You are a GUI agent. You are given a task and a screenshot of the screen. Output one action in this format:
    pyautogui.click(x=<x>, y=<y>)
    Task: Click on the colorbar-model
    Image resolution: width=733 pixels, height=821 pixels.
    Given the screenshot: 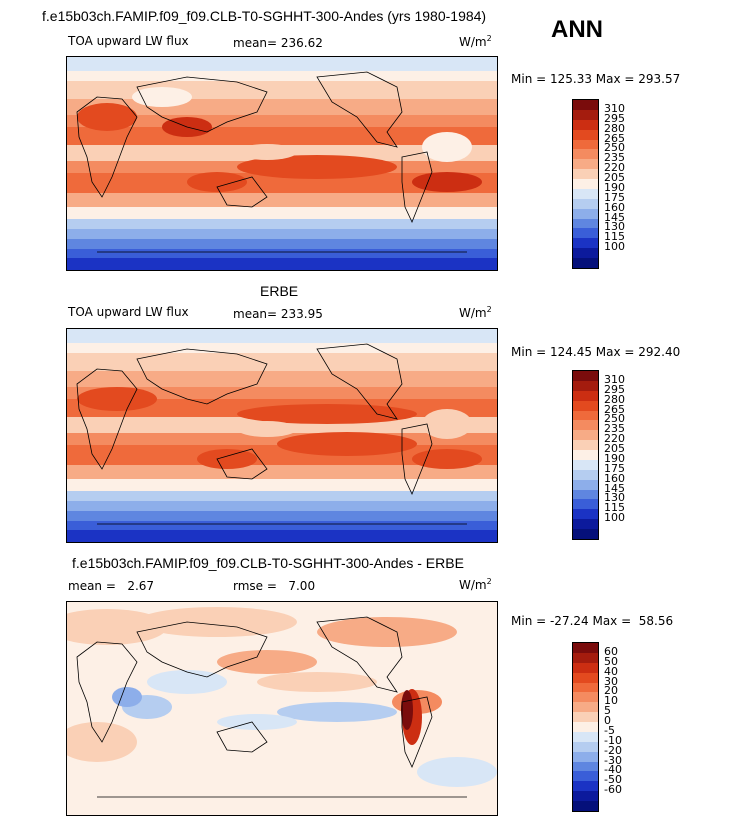 What is the action you would take?
    pyautogui.click(x=585, y=184)
    